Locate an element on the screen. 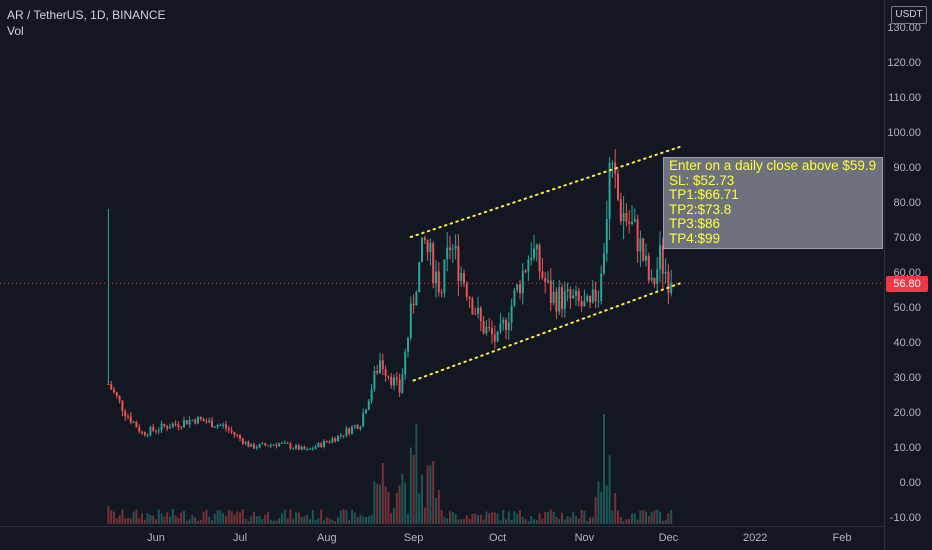 This screenshot has width=932, height=550. y-tick-label: 130.00 is located at coordinates (904, 28).